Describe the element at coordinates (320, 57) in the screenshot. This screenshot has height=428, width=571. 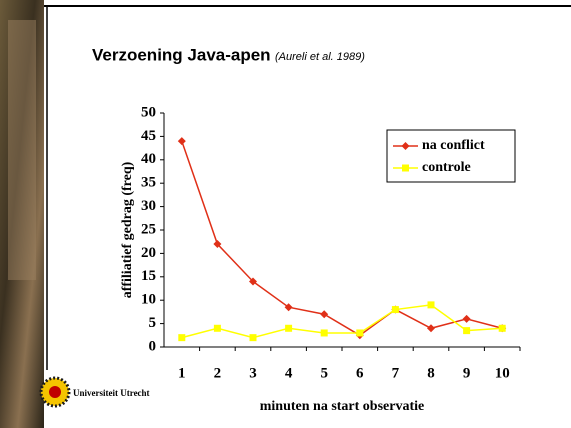
I see `slide-subtitle: (Aureli et al. 1989)` at that location.